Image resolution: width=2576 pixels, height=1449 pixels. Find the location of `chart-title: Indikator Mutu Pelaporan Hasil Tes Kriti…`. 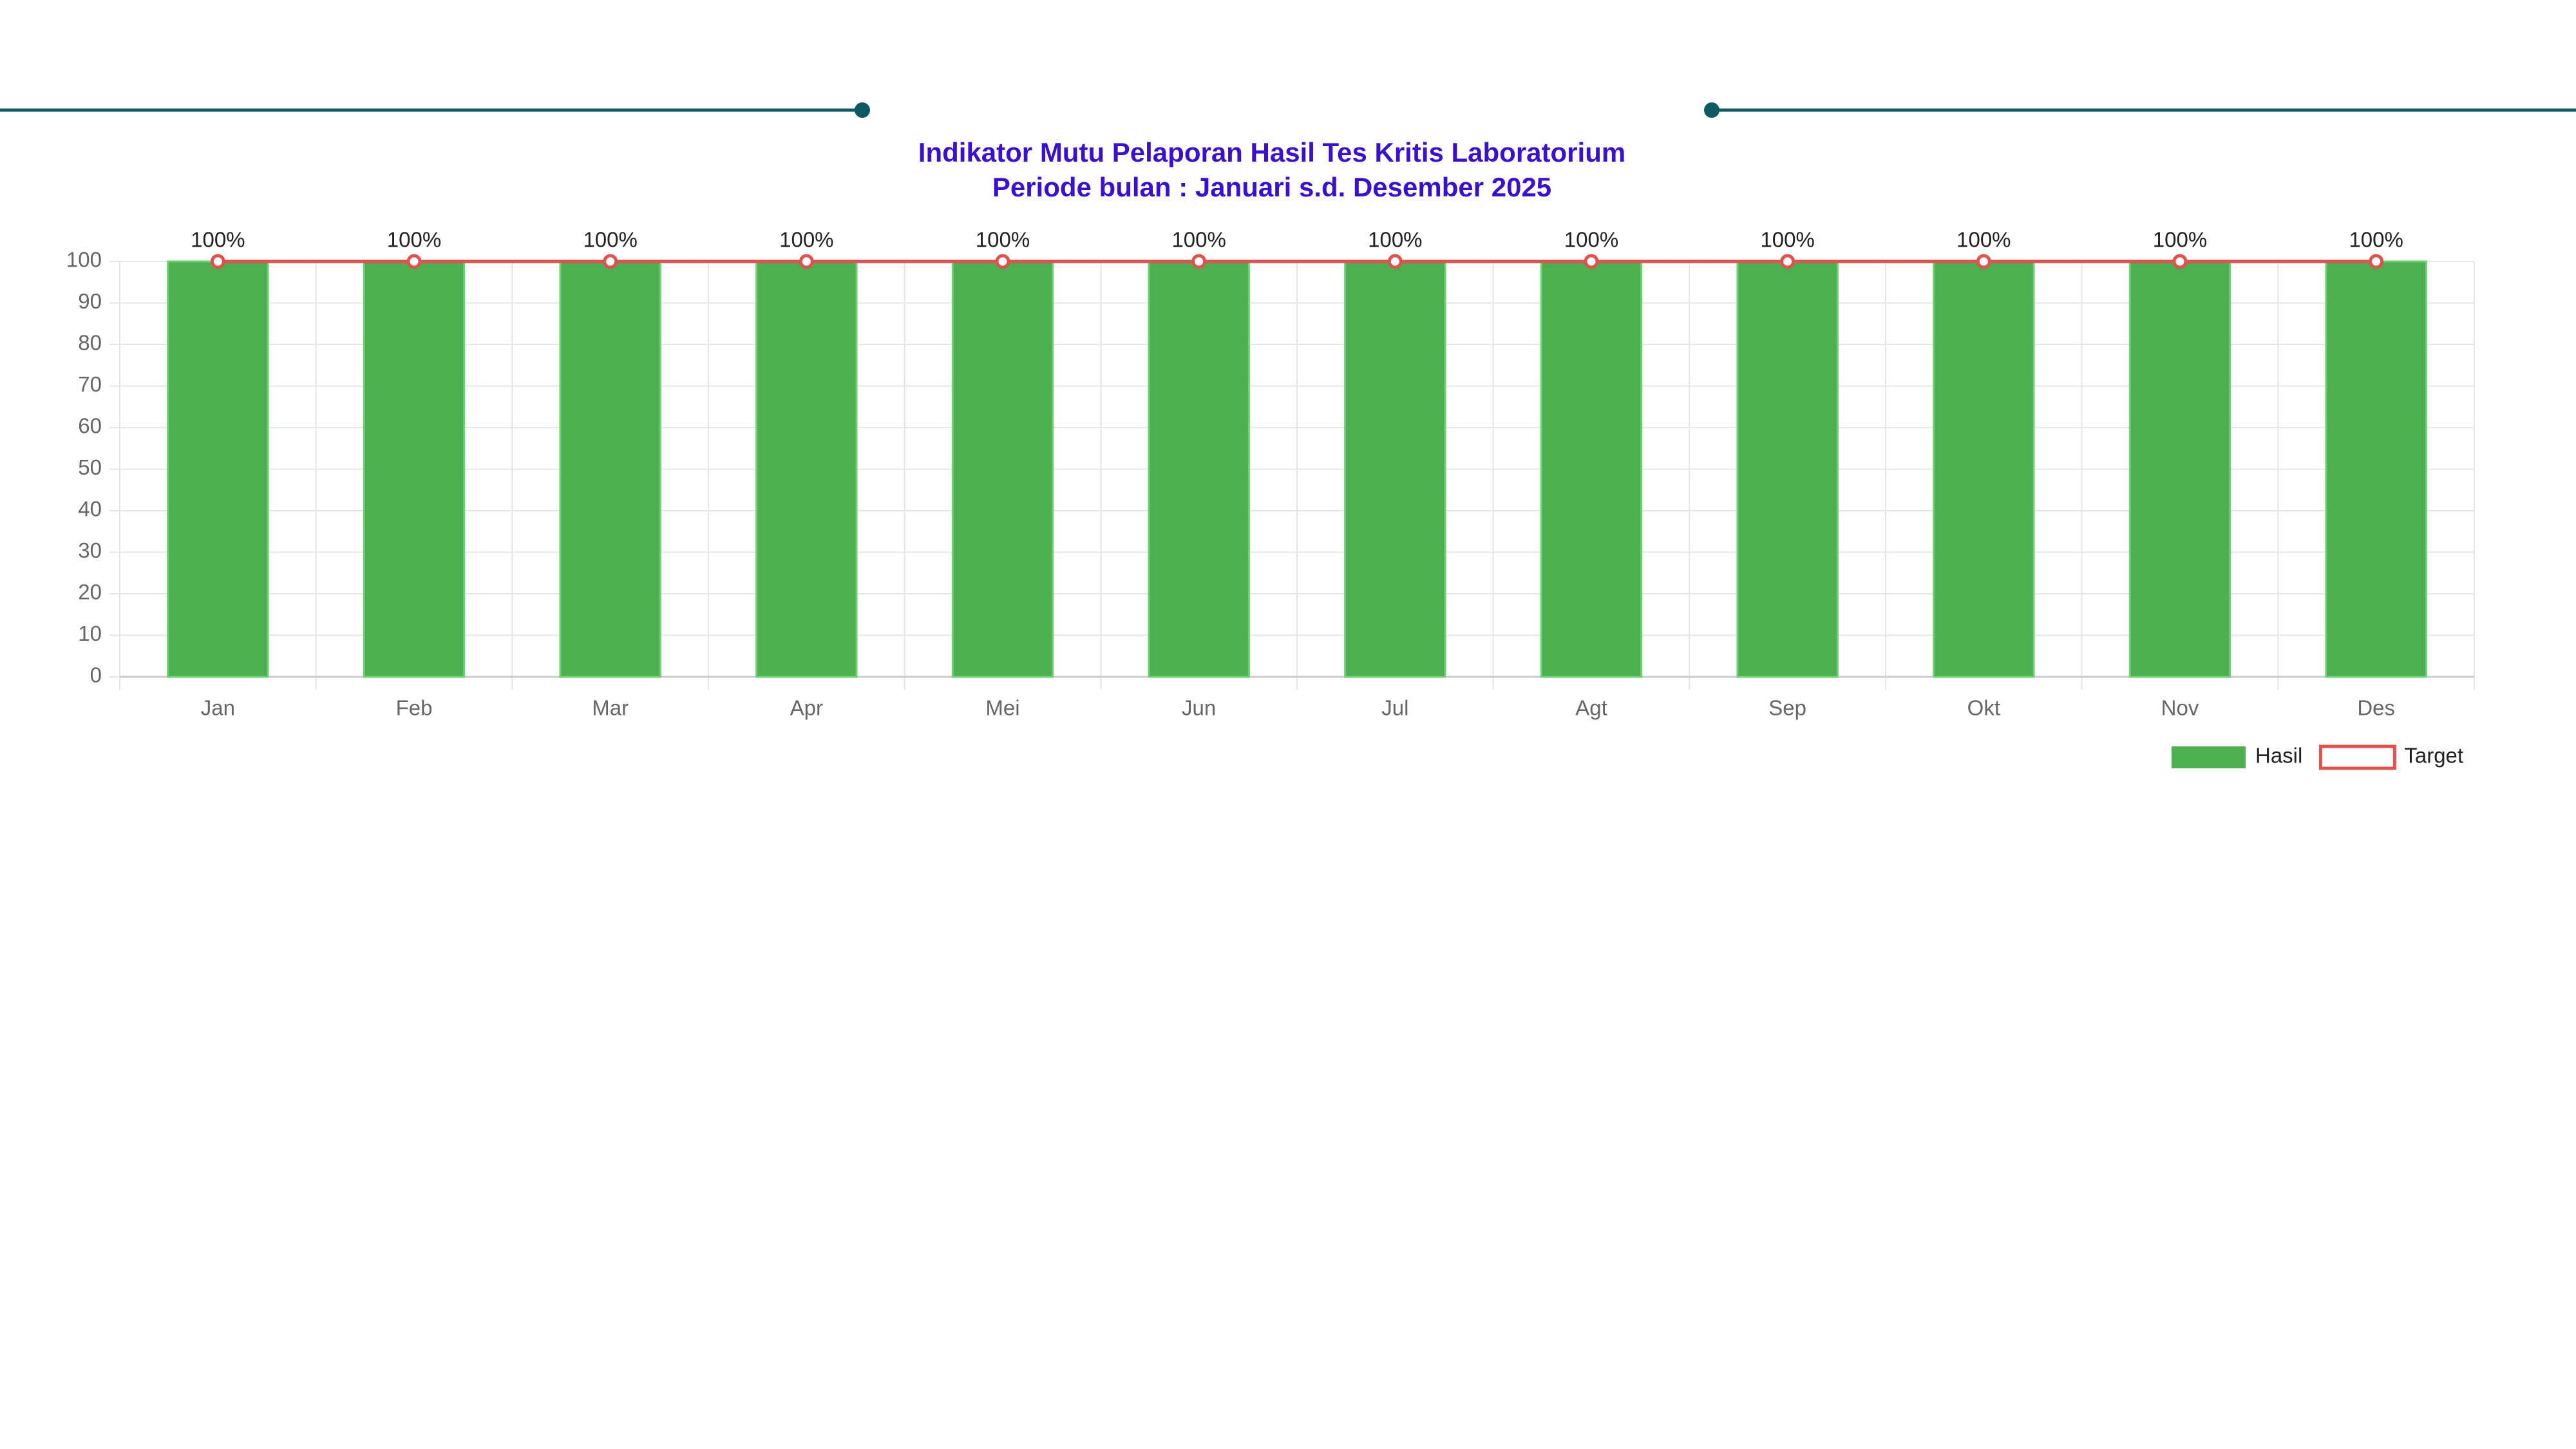

chart-title: Indikator Mutu Pelaporan Hasil Tes Kriti… is located at coordinates (1271, 152).